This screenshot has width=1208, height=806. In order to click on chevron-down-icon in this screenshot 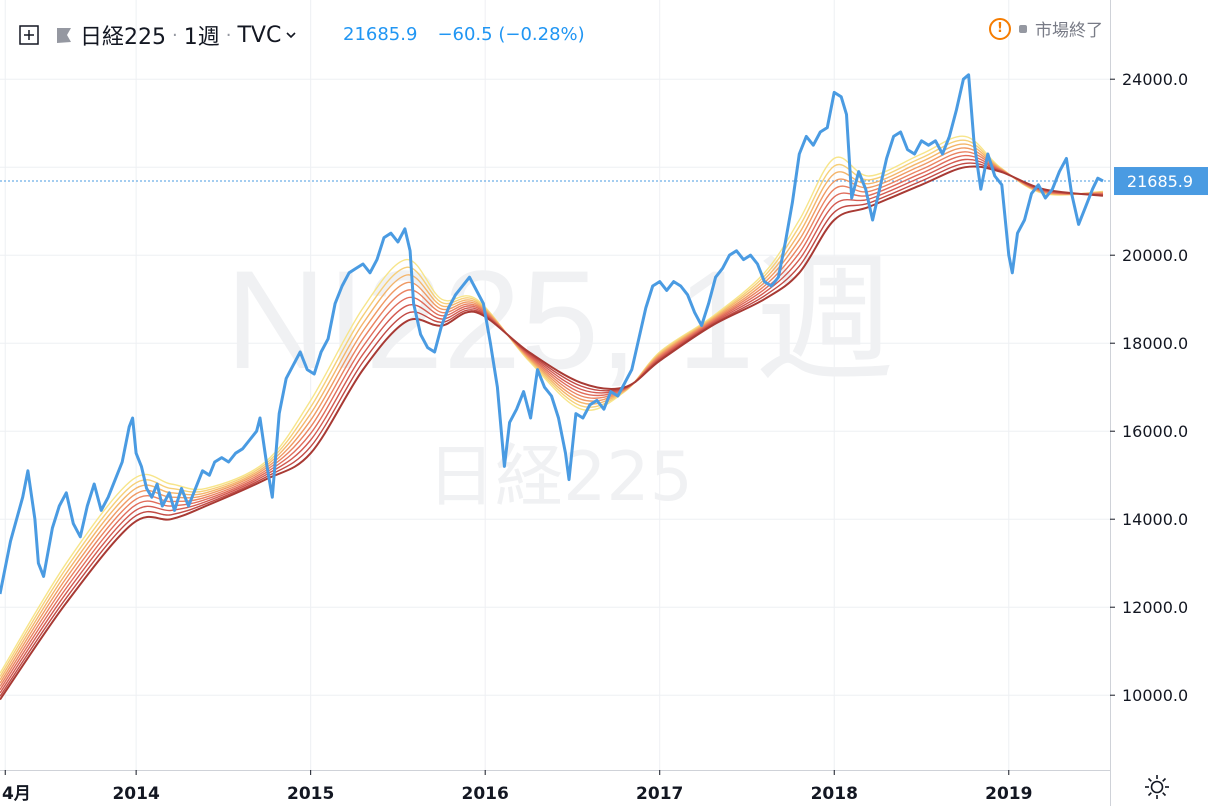, I will do `click(291, 35)`.